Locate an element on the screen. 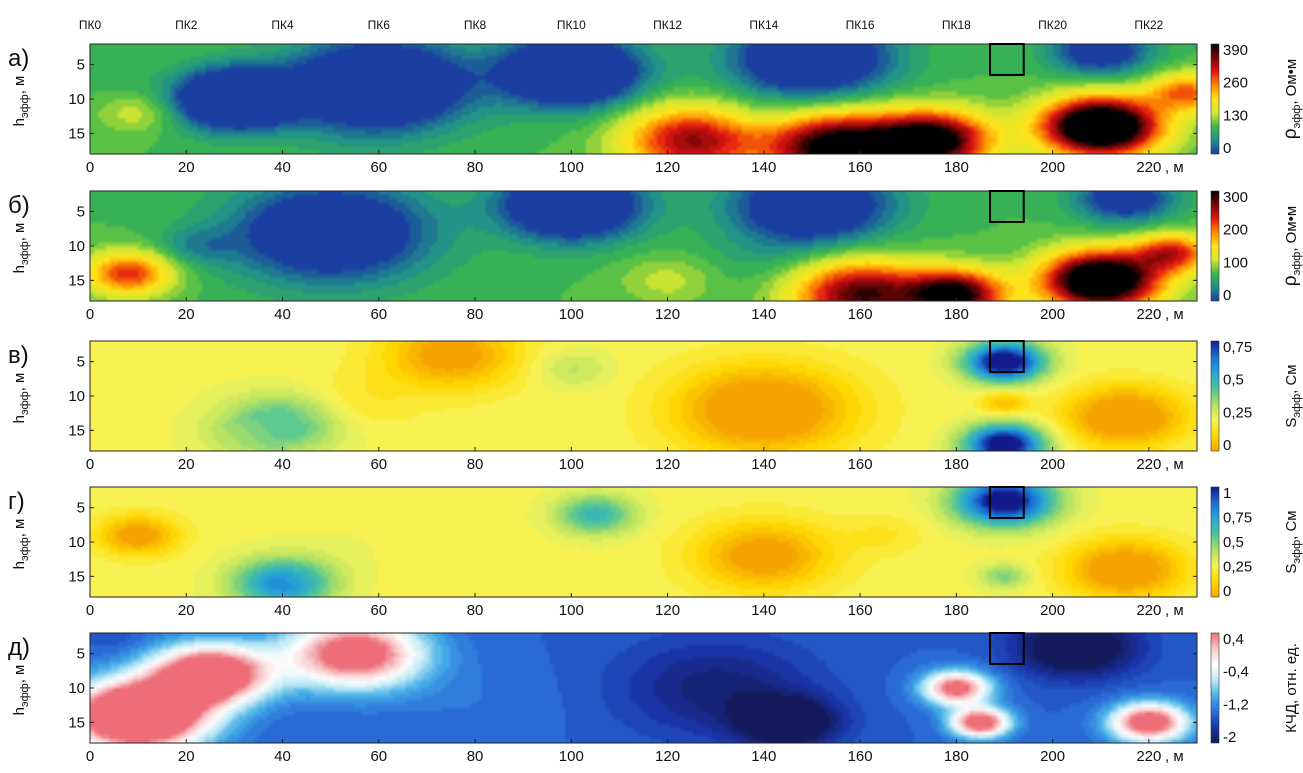 The width and height of the screenshot is (1303, 773). picket-label: ПК10 is located at coordinates (571, 25).